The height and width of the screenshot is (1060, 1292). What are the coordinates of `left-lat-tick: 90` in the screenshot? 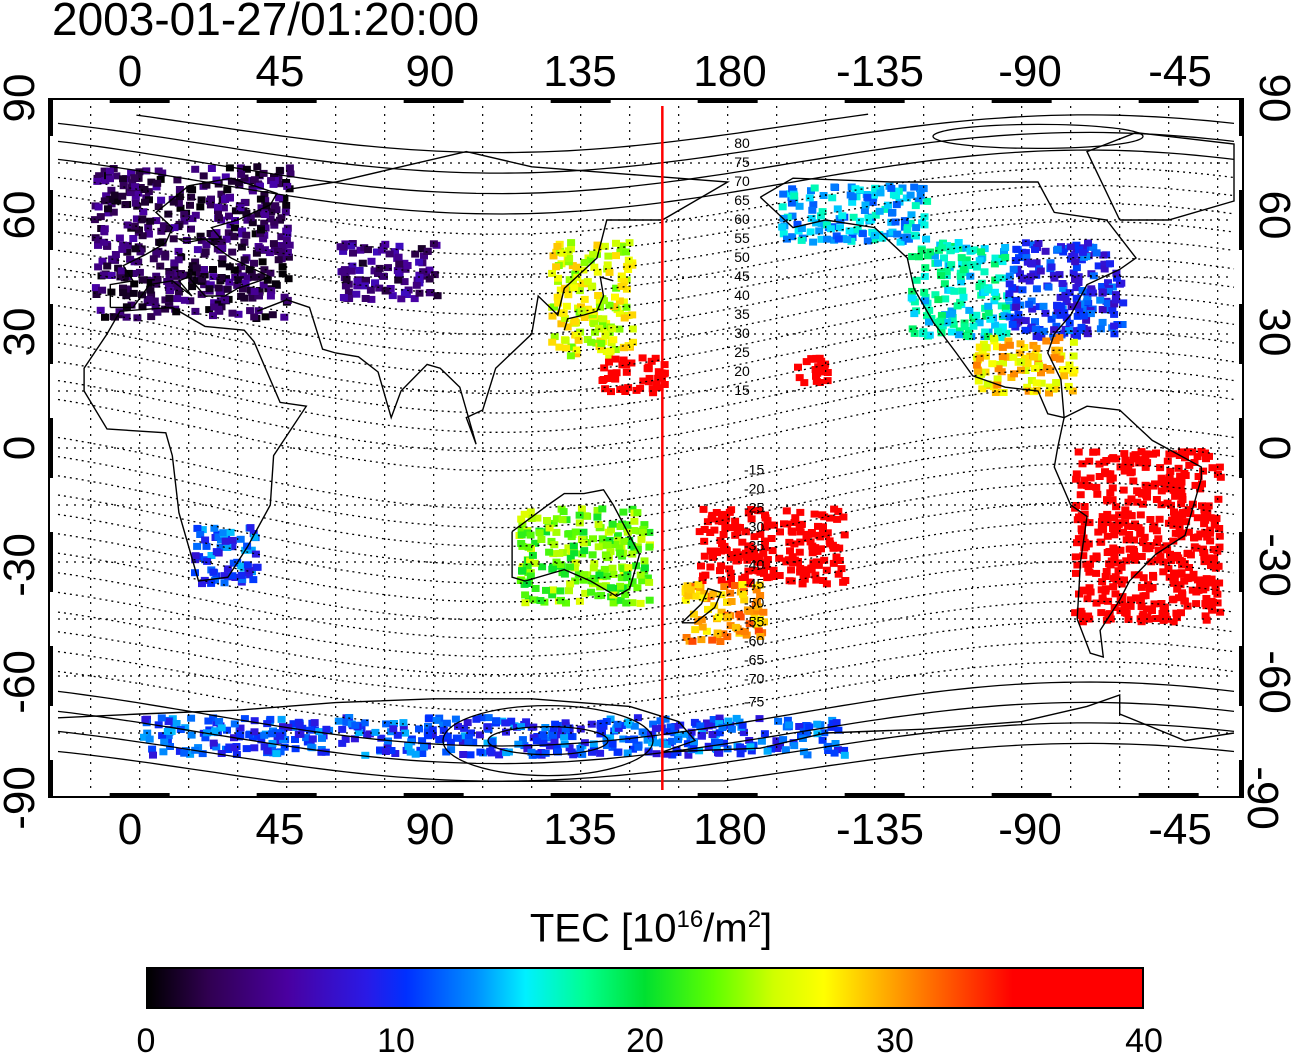 It's located at (22, 98).